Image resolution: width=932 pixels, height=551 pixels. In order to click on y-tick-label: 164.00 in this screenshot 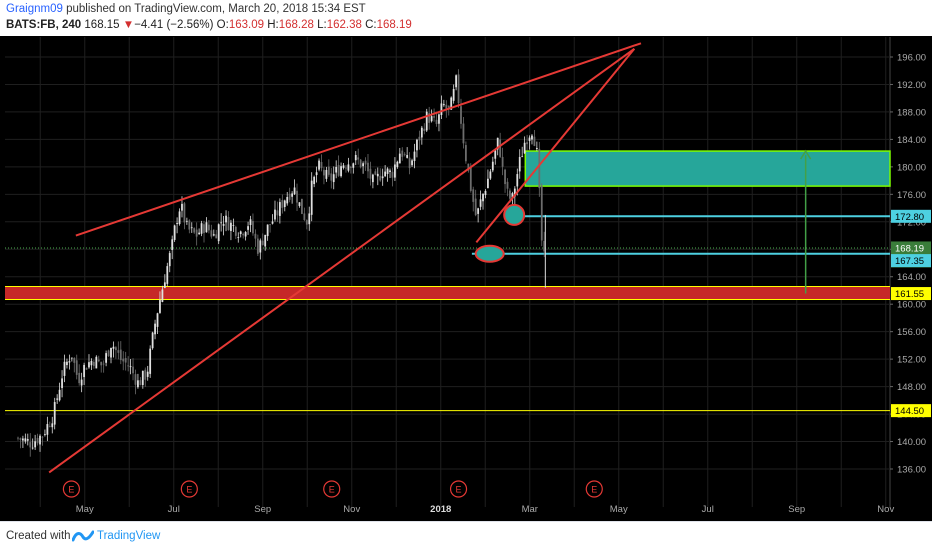, I will do `click(911, 277)`.